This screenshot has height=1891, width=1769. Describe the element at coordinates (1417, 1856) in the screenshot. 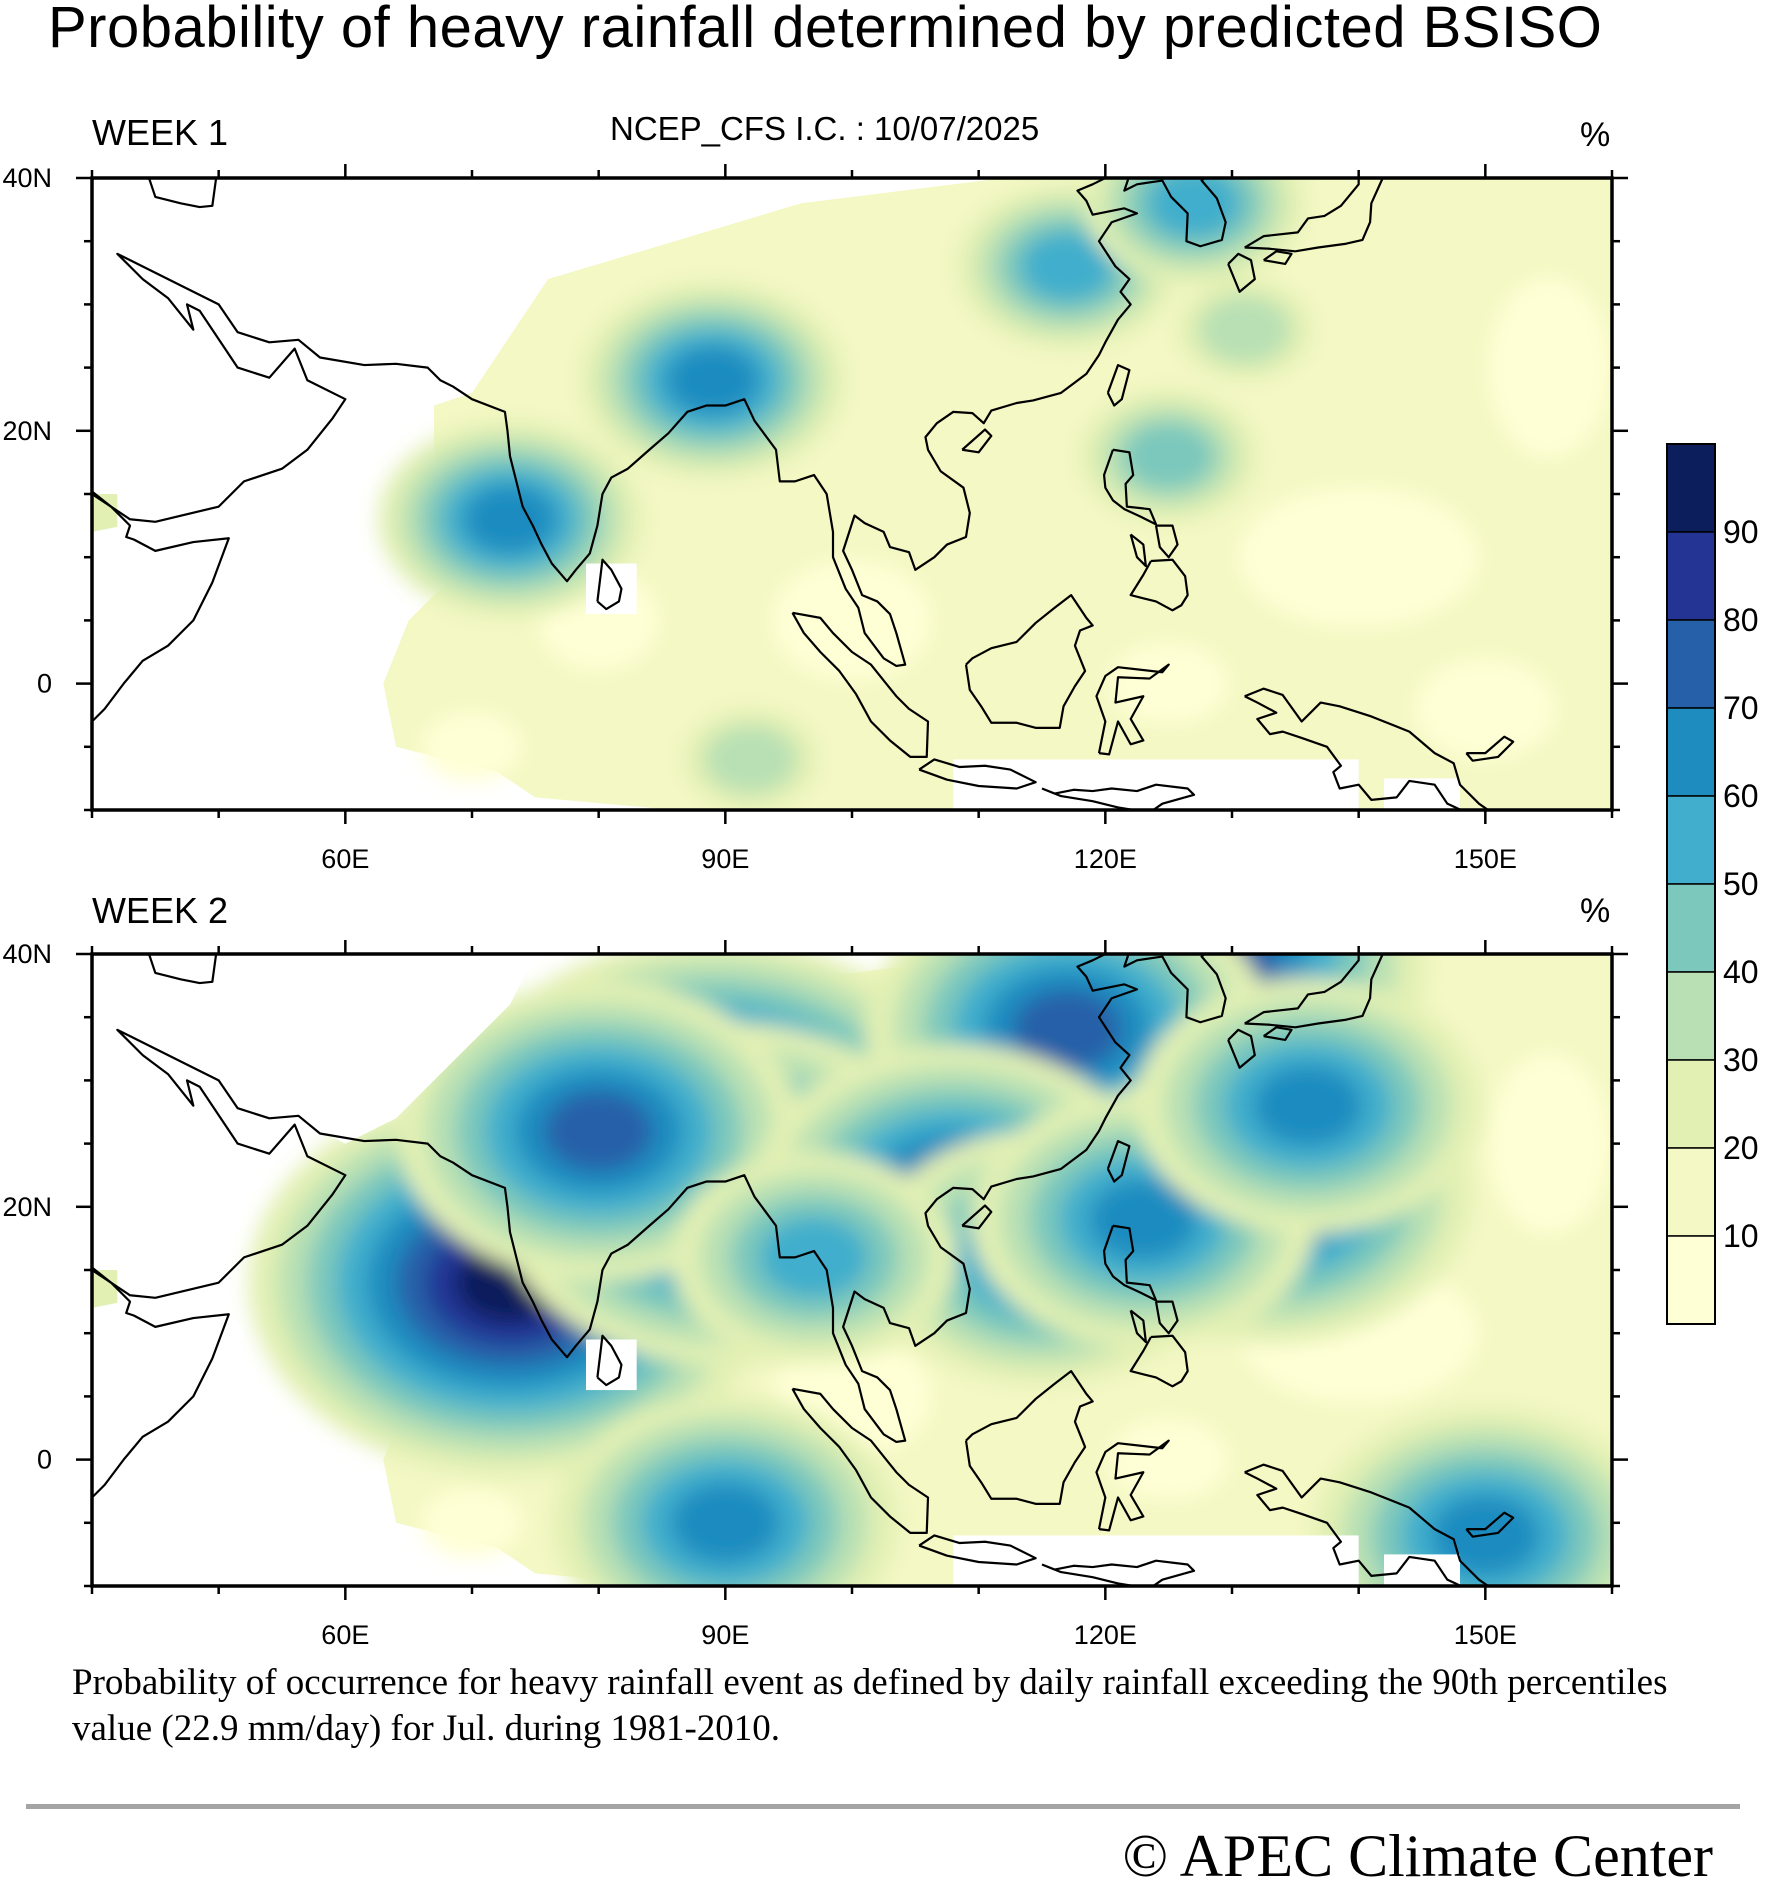

I see `copyright-notice: © APEC Climate Center` at that location.